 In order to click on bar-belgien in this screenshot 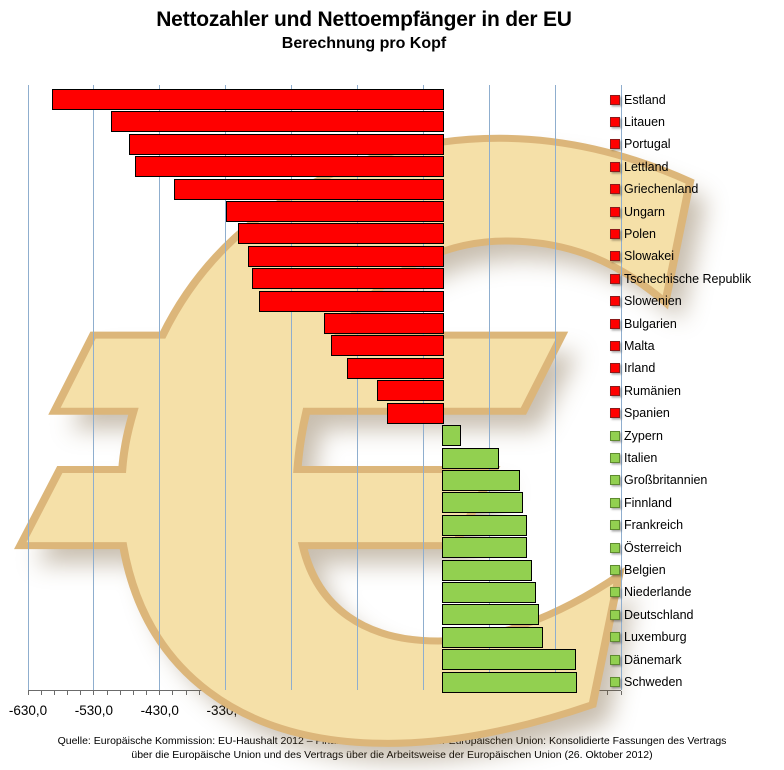, I will do `click(487, 570)`.